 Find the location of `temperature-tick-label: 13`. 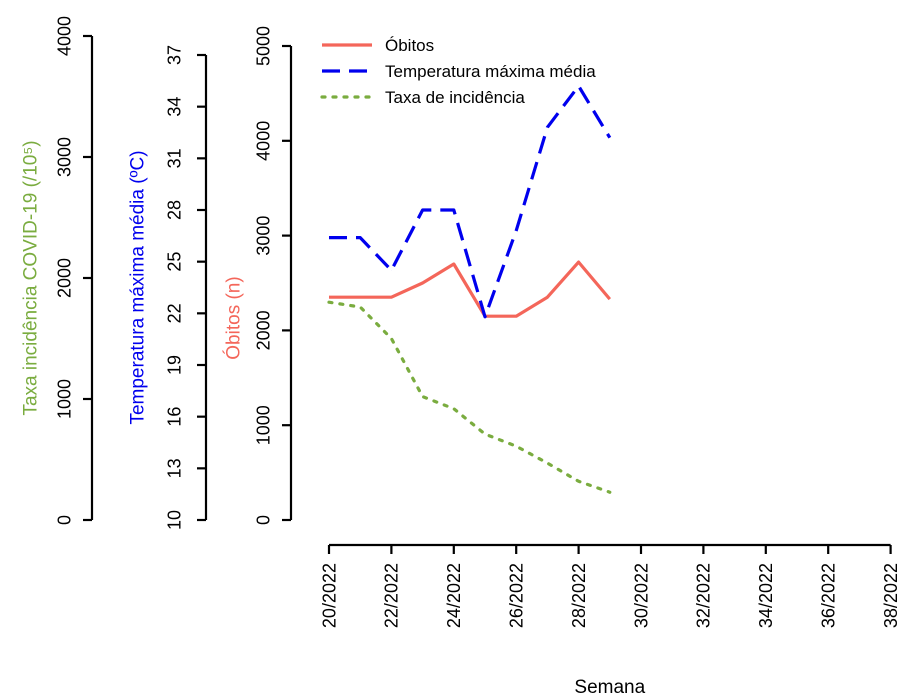

temperature-tick-label: 13 is located at coordinates (174, 468).